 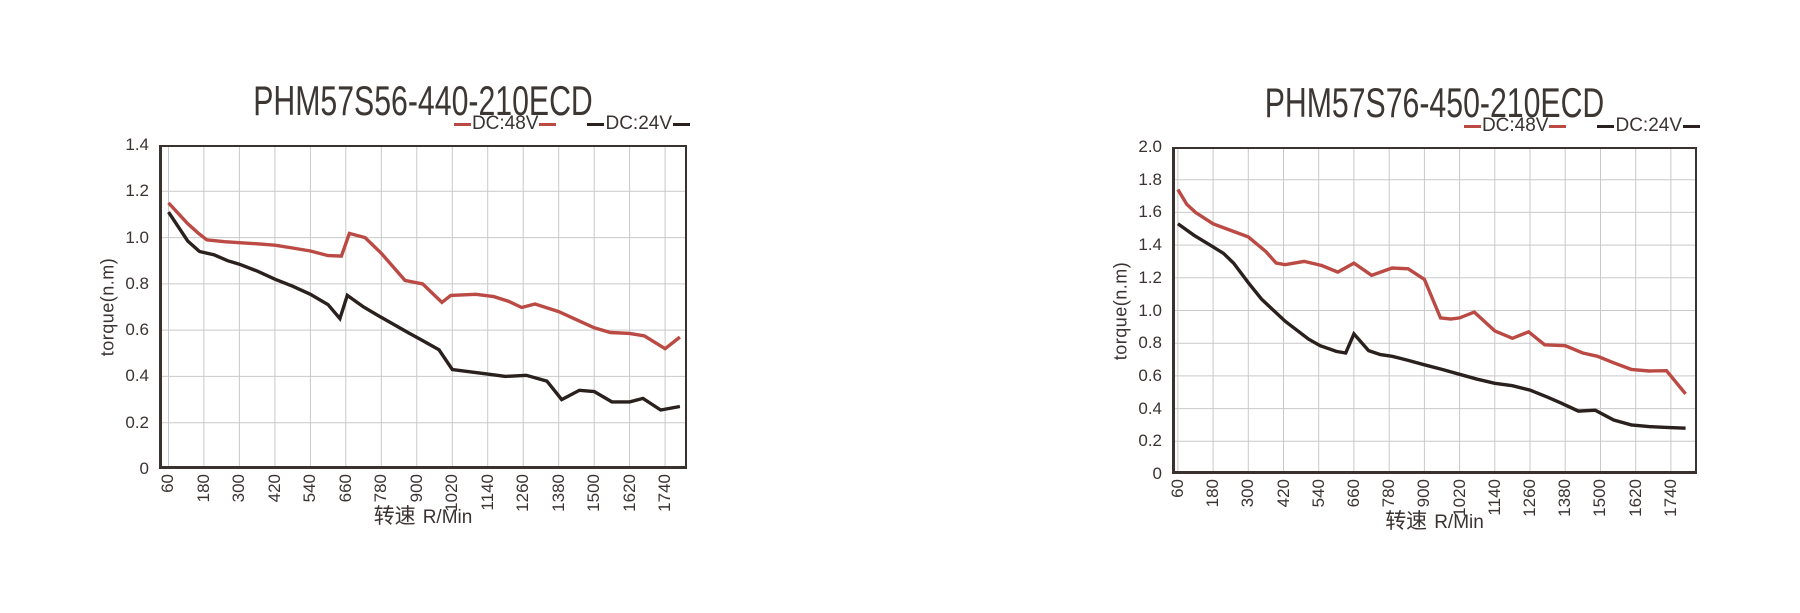 I want to click on chart-title: PHM57S56-440-210ECD, so click(x=423, y=100).